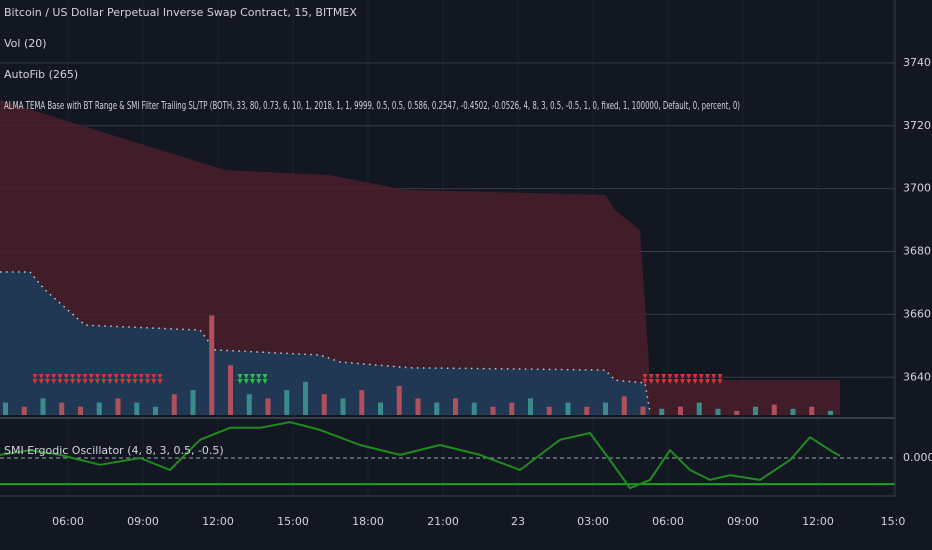 The image size is (932, 550). Describe the element at coordinates (917, 457) in the screenshot. I see `y-tick-label: 0.0000` at that location.